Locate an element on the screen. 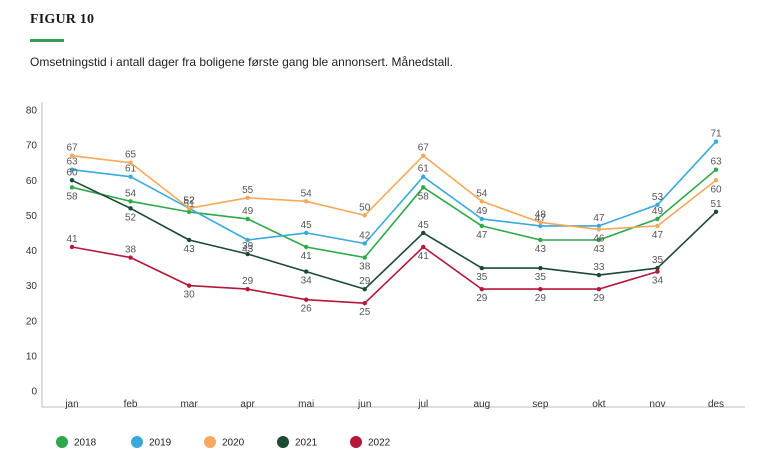 The height and width of the screenshot is (467, 773). data-point-2019-jan is located at coordinates (72, 169).